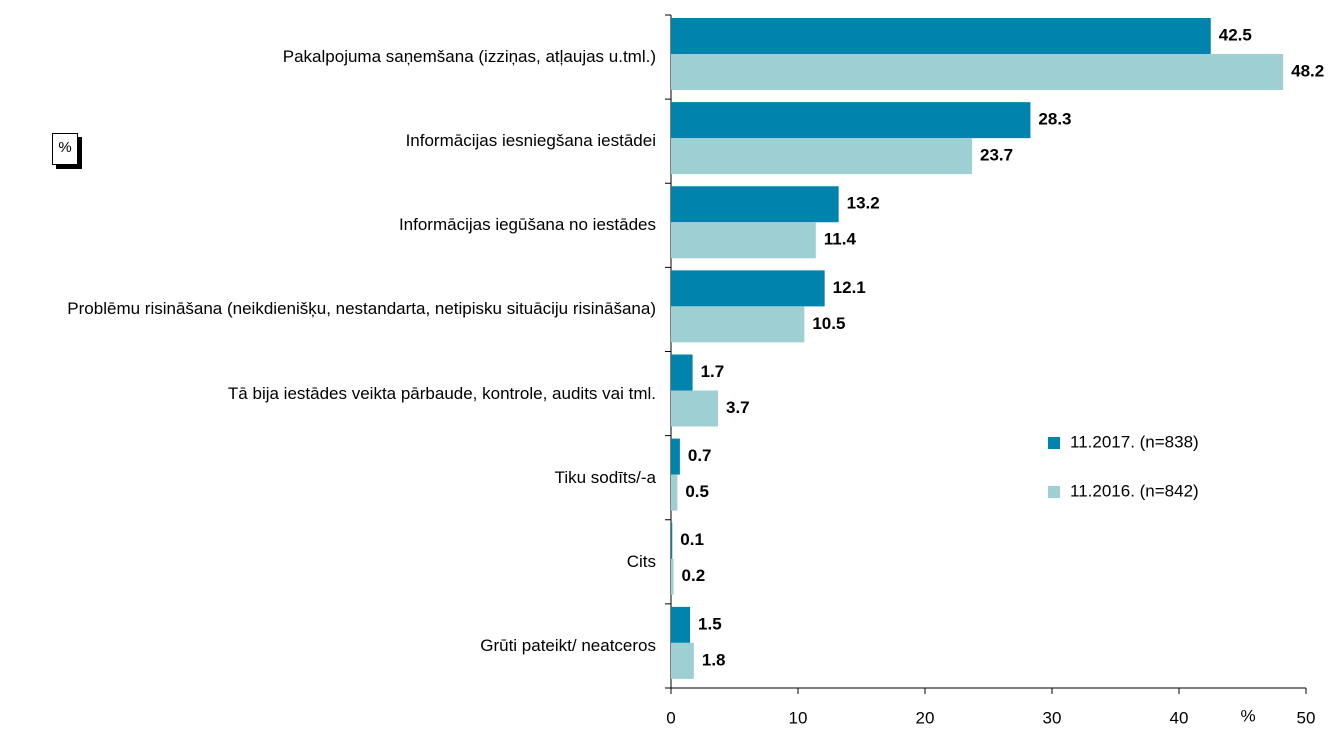  I want to click on category-label-row: Informācijas iesniegšana iestādei, so click(328, 141).